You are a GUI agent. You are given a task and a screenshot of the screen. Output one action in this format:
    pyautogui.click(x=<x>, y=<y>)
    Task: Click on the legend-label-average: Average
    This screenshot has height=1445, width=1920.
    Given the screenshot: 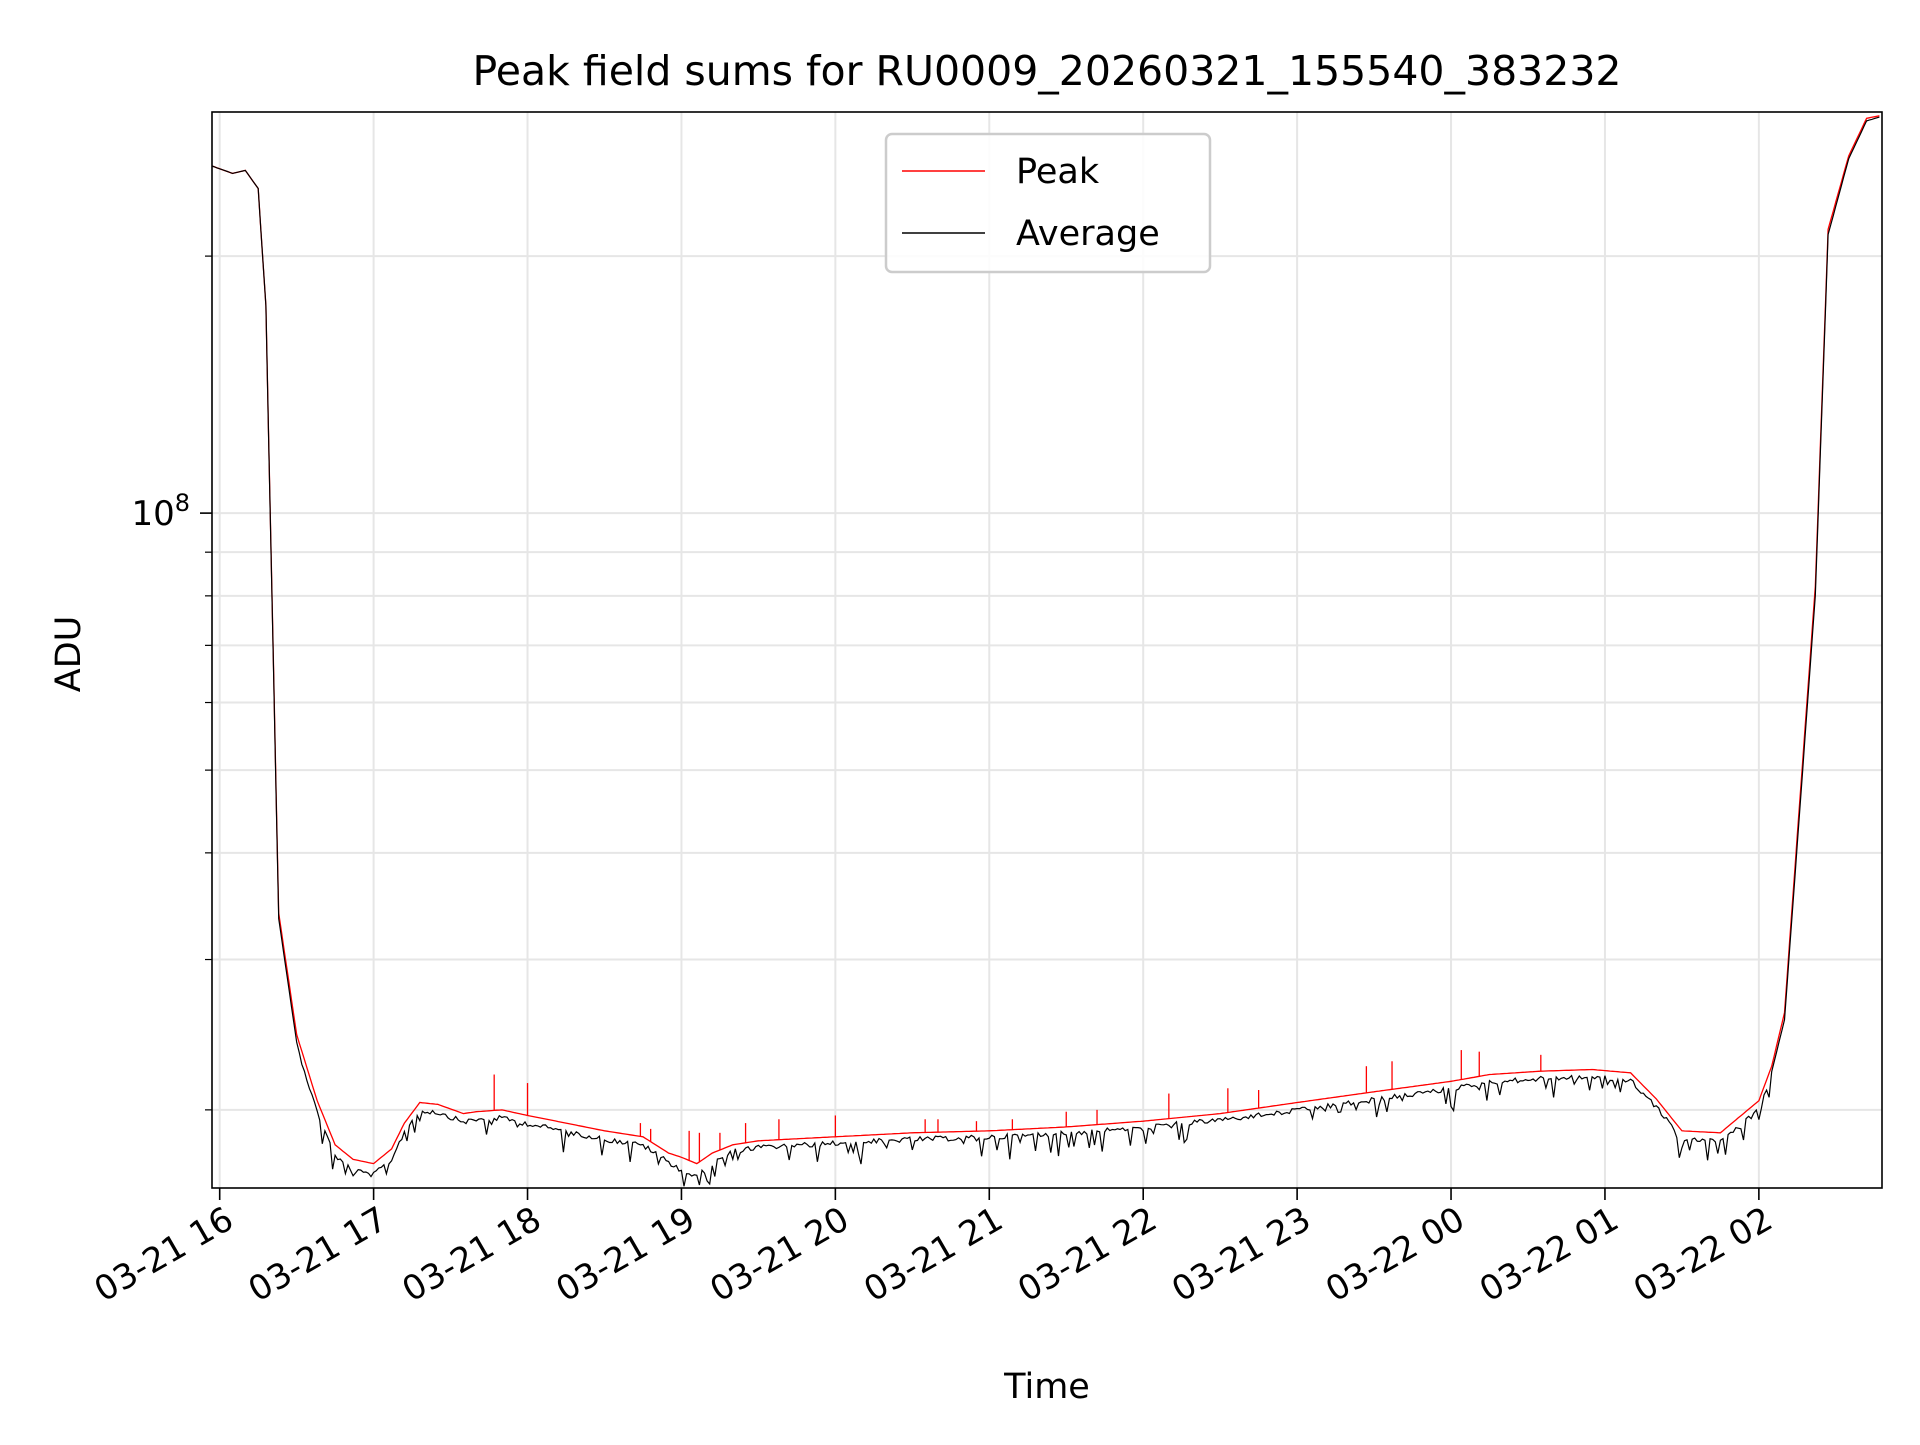 What is the action you would take?
    pyautogui.click(x=1088, y=234)
    